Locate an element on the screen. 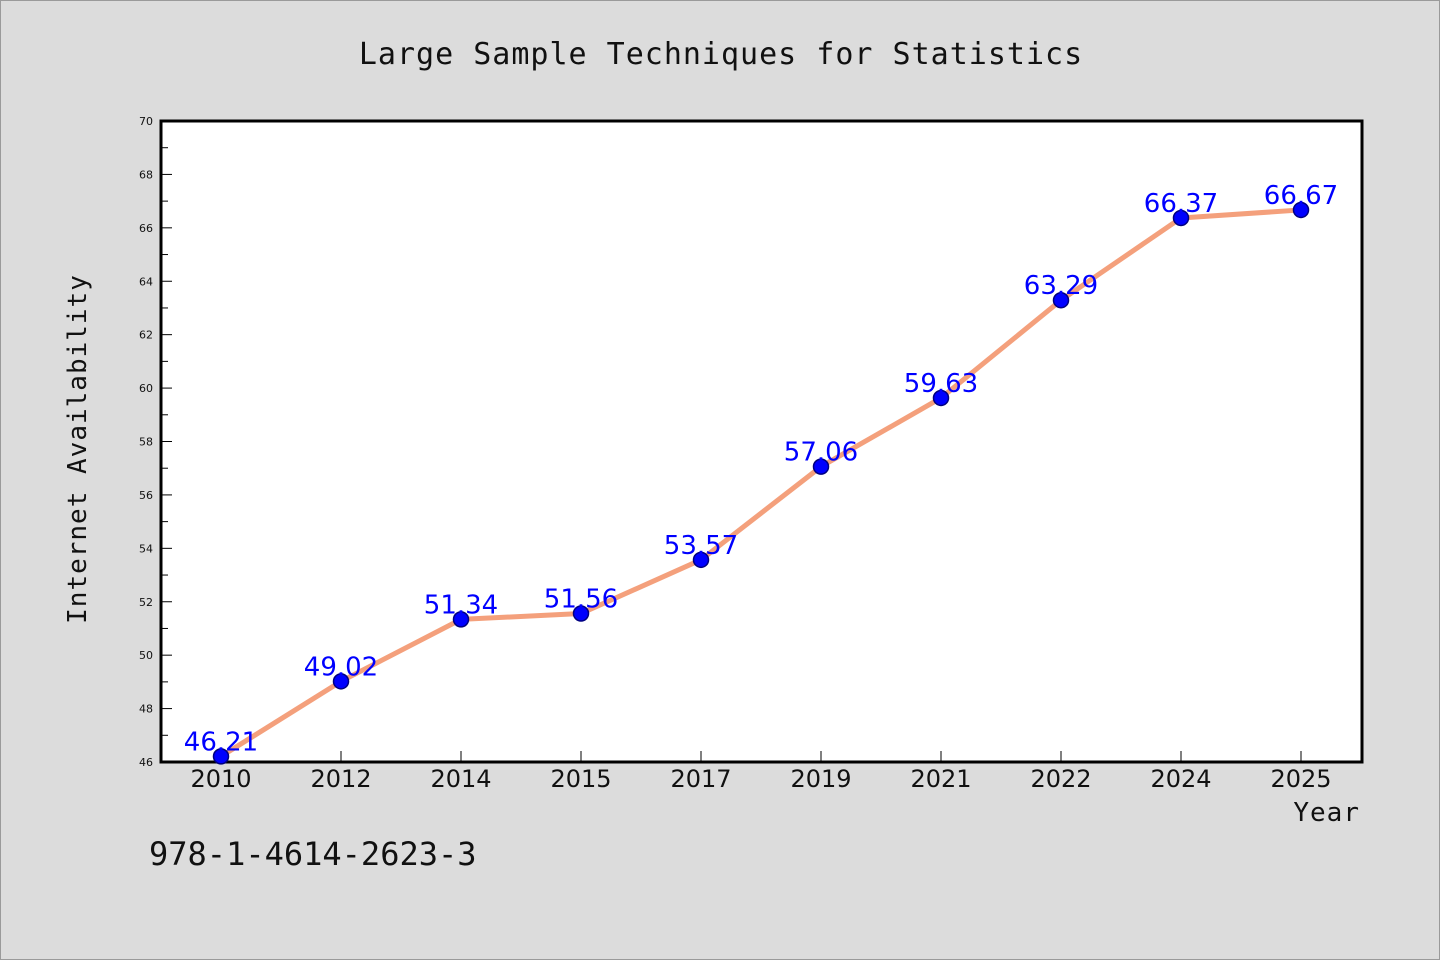 The image size is (1440, 960). y-tick-label: 62 is located at coordinates (146, 335).